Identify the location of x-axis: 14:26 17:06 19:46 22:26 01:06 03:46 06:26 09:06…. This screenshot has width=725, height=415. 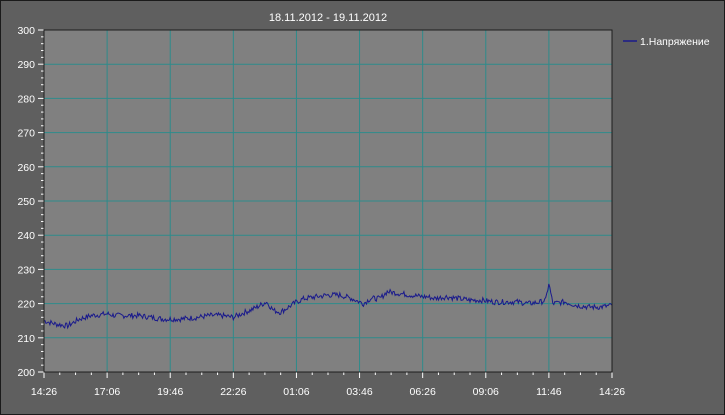
(328, 385).